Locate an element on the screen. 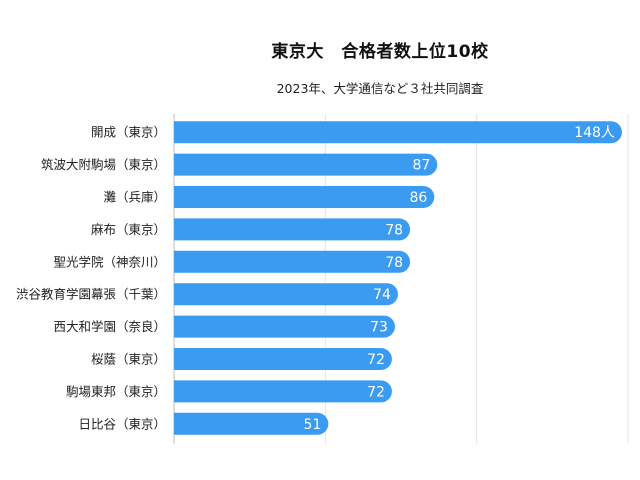 This screenshot has height=480, width=640. chart-title: 東京大 合格者数上位10校 is located at coordinates (380, 52).